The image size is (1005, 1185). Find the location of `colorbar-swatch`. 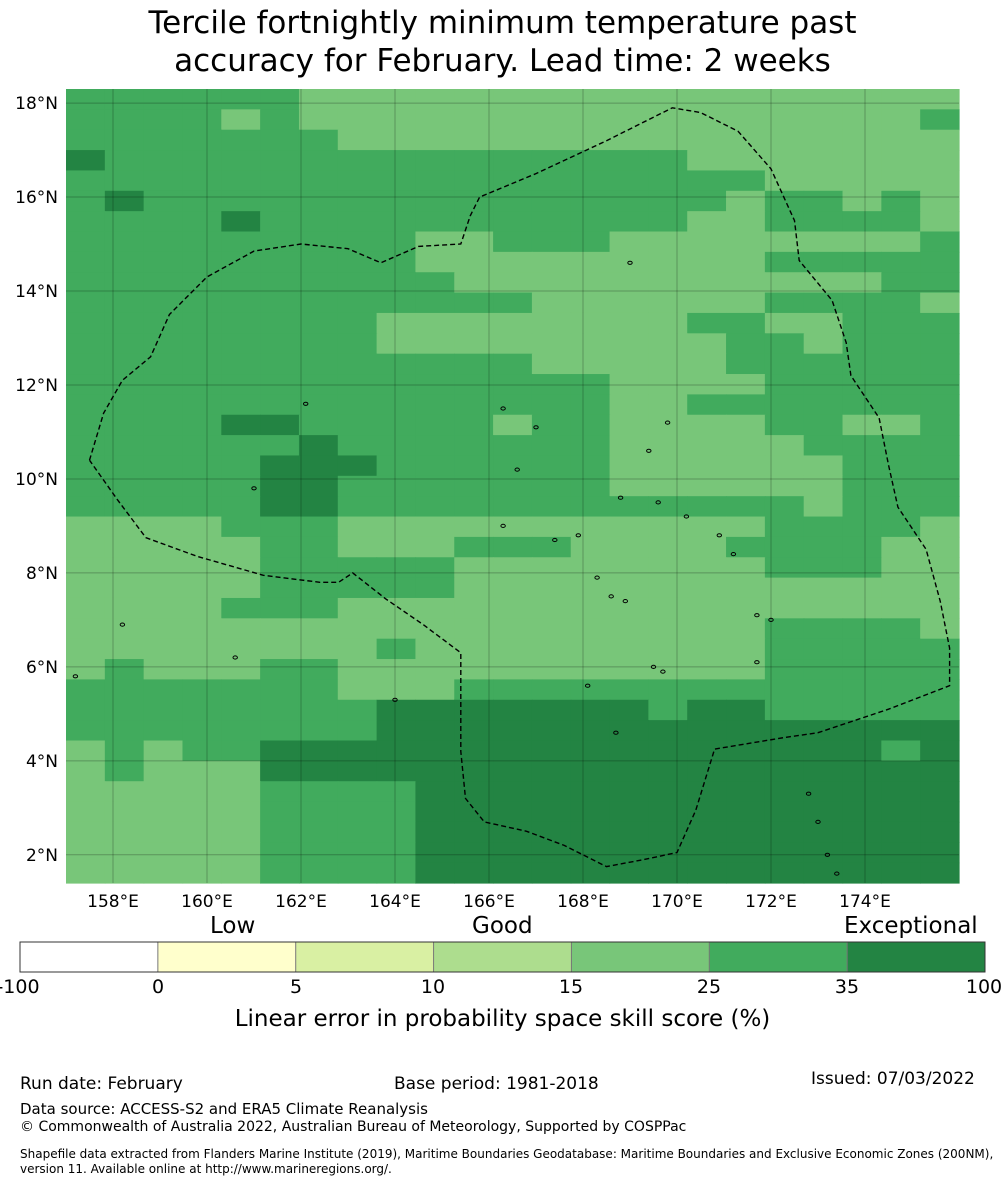

colorbar-swatch is located at coordinates (364, 957).